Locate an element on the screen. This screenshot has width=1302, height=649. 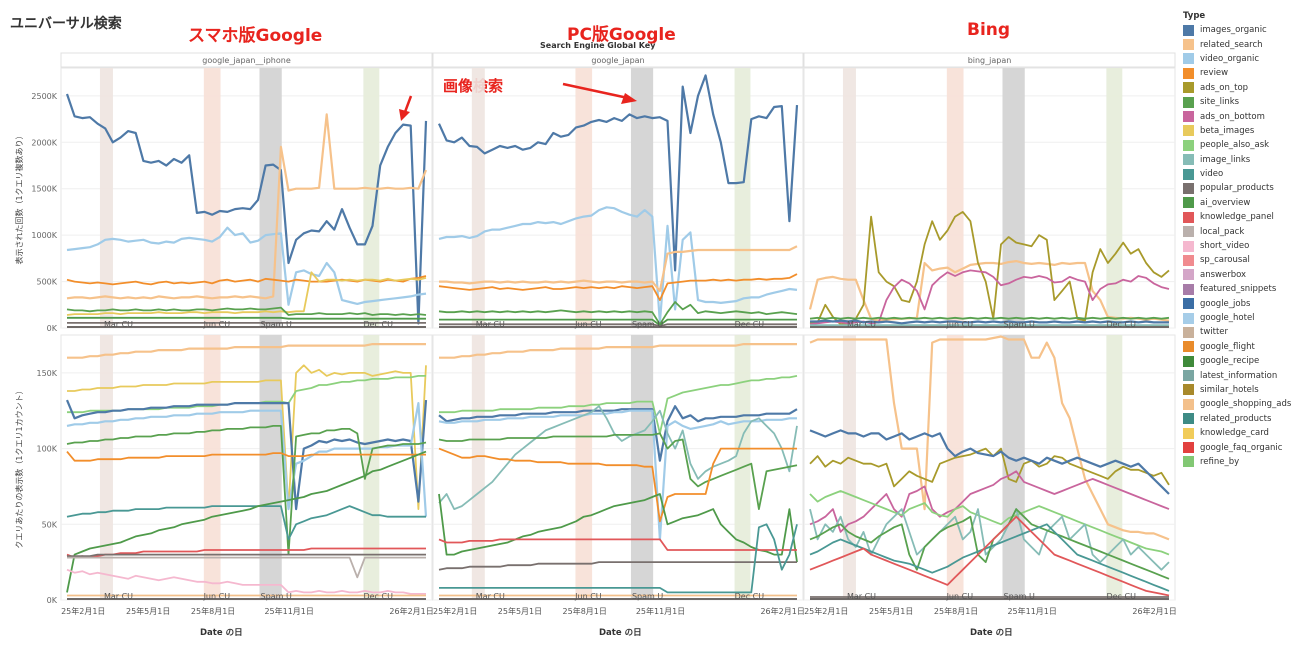
legend-item-latest_information: latest_information is located at coordinates (1242, 375).